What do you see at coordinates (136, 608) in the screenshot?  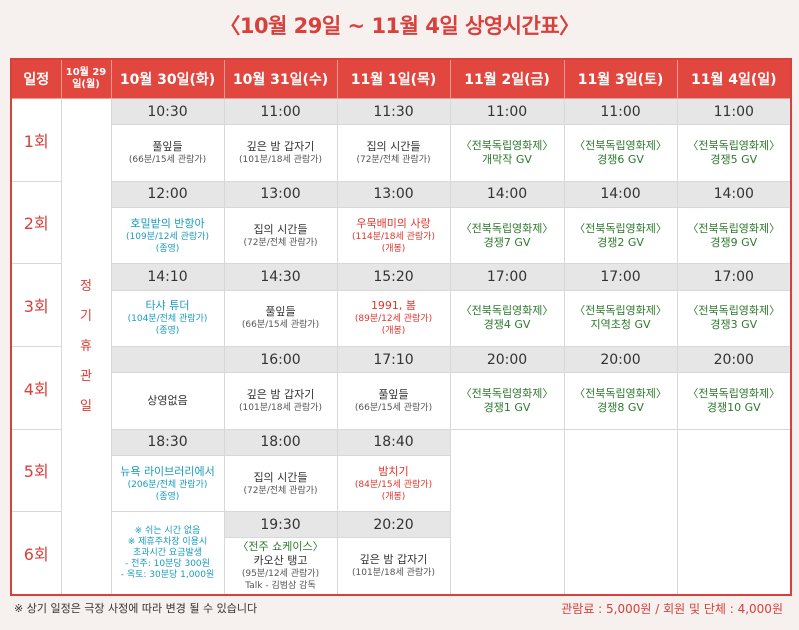 I see `schedule-notice: ※ 상기 일정은 극장 사정에 따라 변경 될 수 있습니다` at bounding box center [136, 608].